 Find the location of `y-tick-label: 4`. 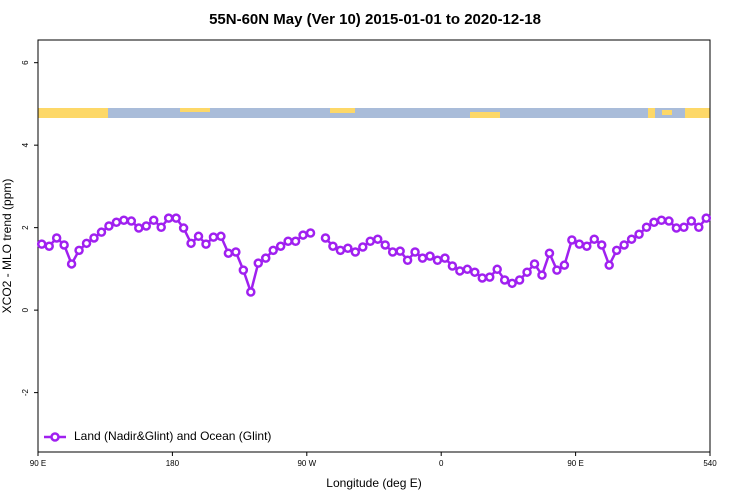

y-tick-label: 4 is located at coordinates (25, 144).